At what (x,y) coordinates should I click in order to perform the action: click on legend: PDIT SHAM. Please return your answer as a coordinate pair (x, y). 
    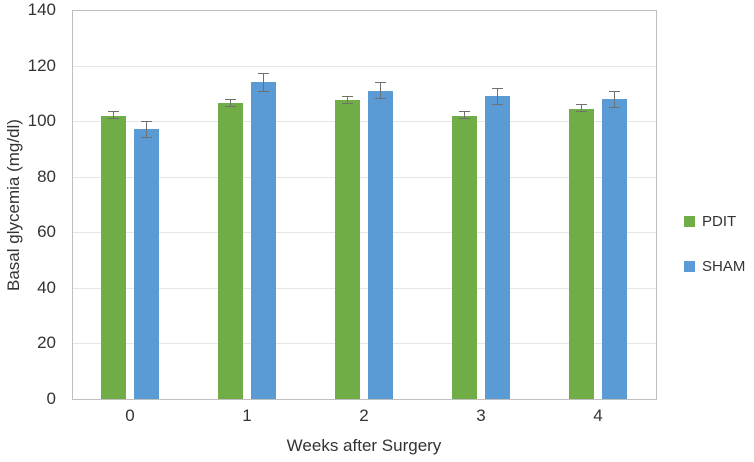
    Looking at the image, I should click on (719, 231).